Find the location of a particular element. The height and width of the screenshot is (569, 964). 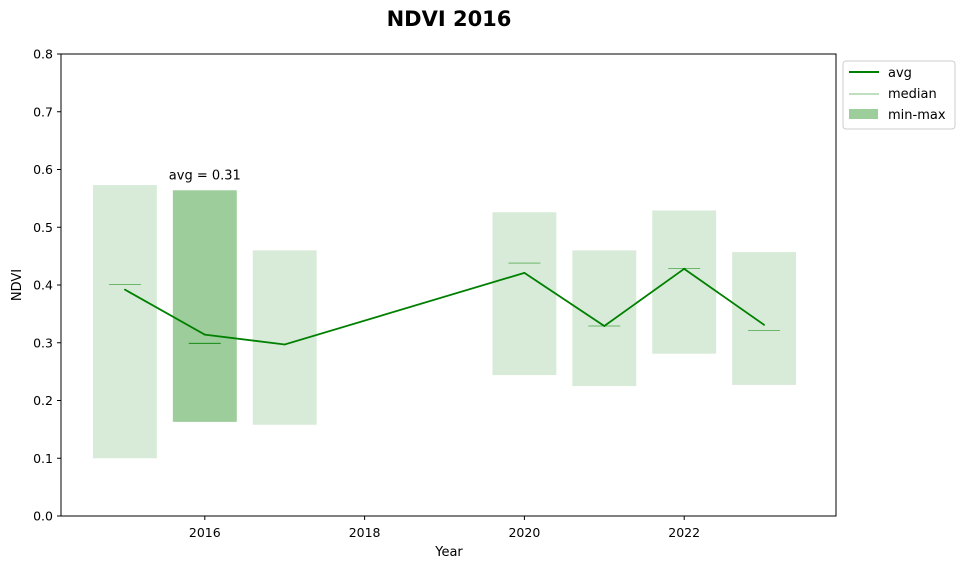

minmax-bar-2022 is located at coordinates (684, 282).